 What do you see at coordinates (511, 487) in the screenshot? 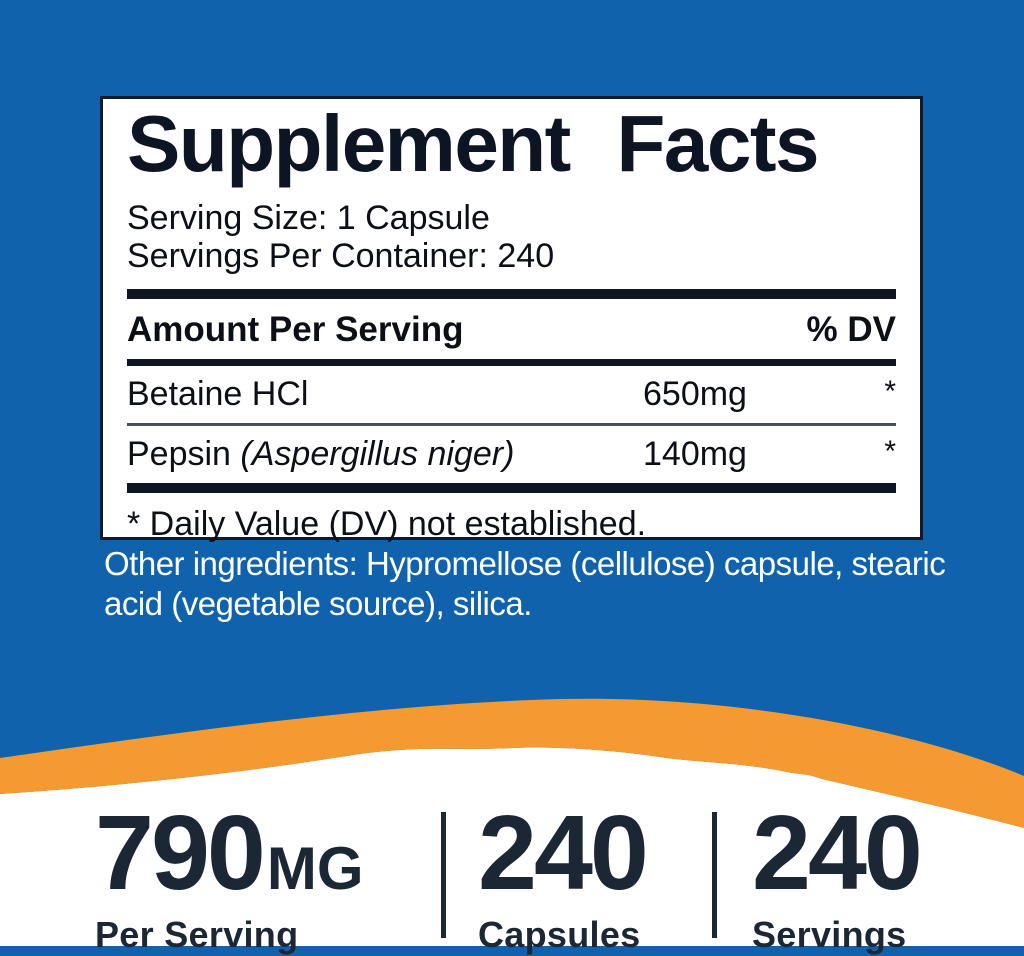
I see `rule-thick-bottom` at bounding box center [511, 487].